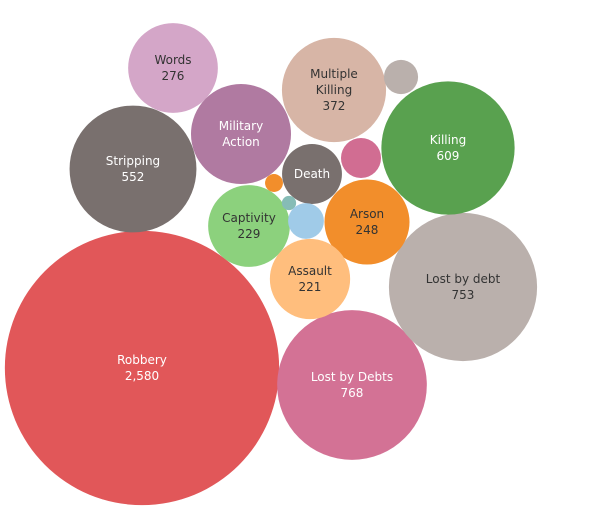 This screenshot has width=599, height=529. Describe the element at coordinates (133, 160) in the screenshot. I see `category-label: Stripping` at that location.